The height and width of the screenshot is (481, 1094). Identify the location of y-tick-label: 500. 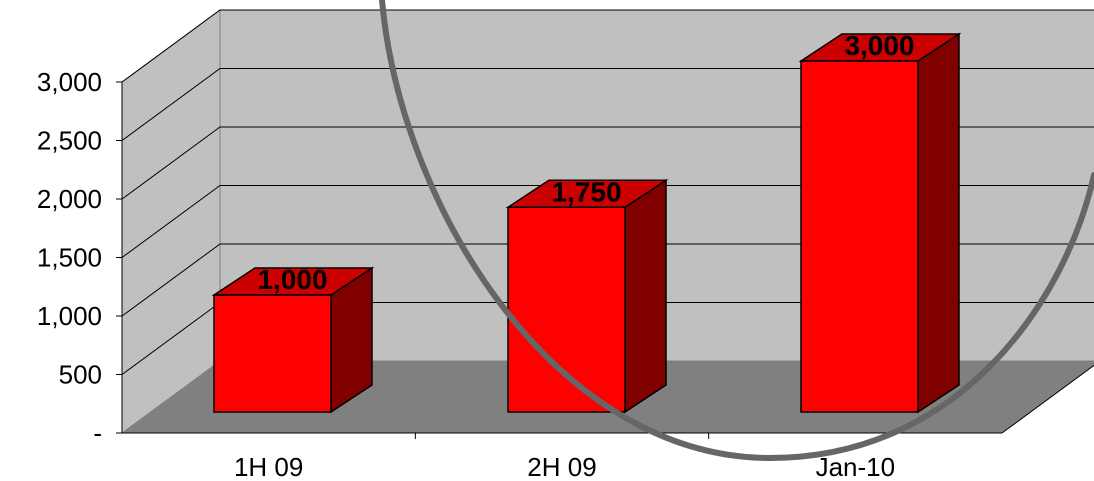
(80, 375).